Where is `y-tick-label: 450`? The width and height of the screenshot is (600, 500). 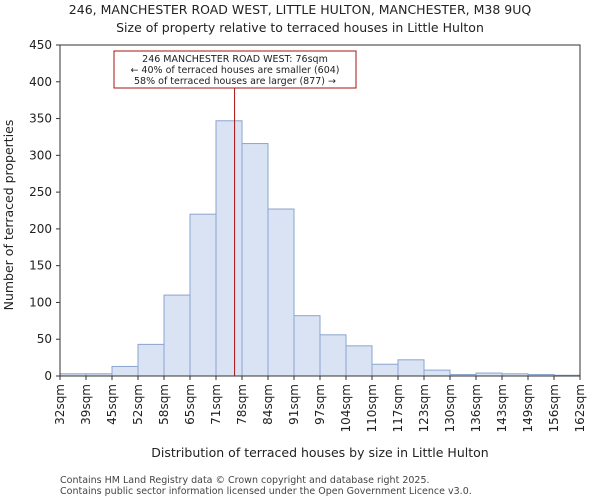
y-tick-label: 450 is located at coordinates (40, 45).